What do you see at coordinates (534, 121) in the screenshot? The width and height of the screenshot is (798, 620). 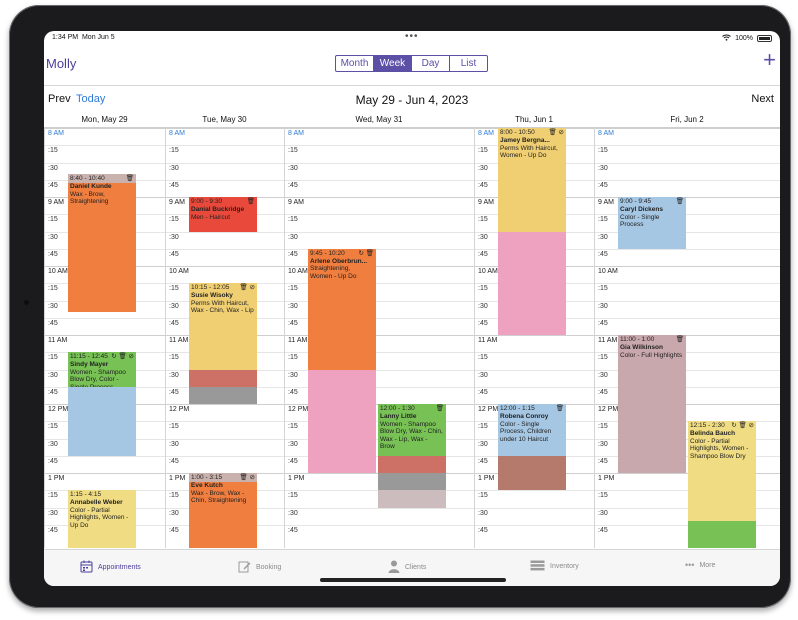 I see `day-header: Thu, Jun 1` at bounding box center [534, 121].